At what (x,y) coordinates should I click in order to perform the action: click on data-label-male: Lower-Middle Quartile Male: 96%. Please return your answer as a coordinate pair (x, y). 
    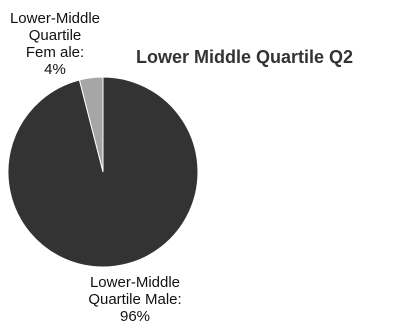
    Looking at the image, I should click on (135, 299).